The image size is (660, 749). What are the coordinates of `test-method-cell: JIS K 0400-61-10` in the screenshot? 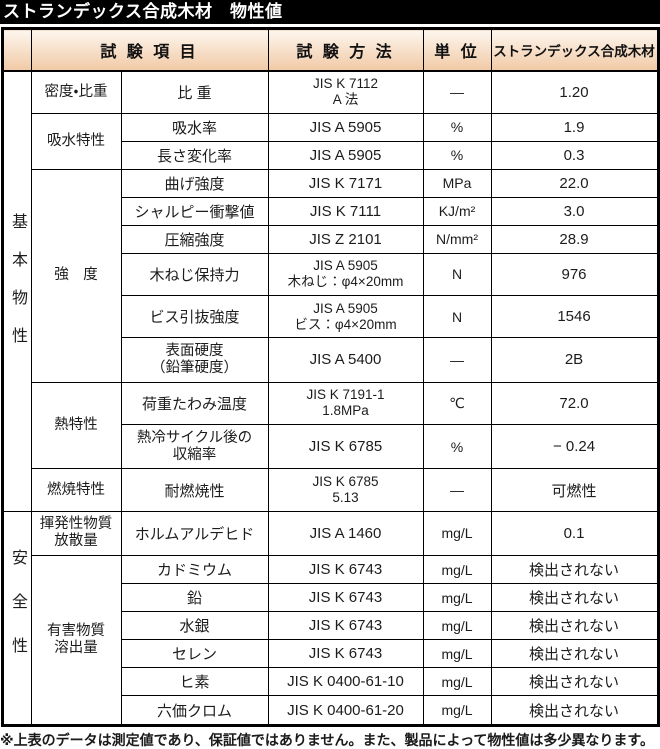 It's located at (345, 682).